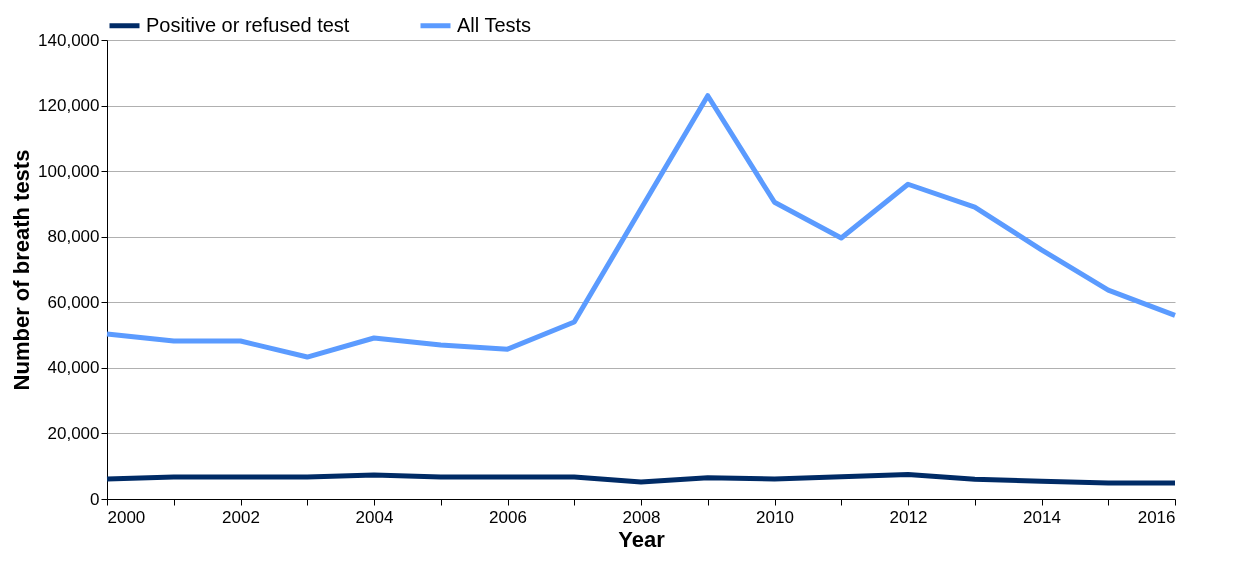 This screenshot has width=1244, height=585. What do you see at coordinates (69, 106) in the screenshot?
I see `y-tick-label: 120,000` at bounding box center [69, 106].